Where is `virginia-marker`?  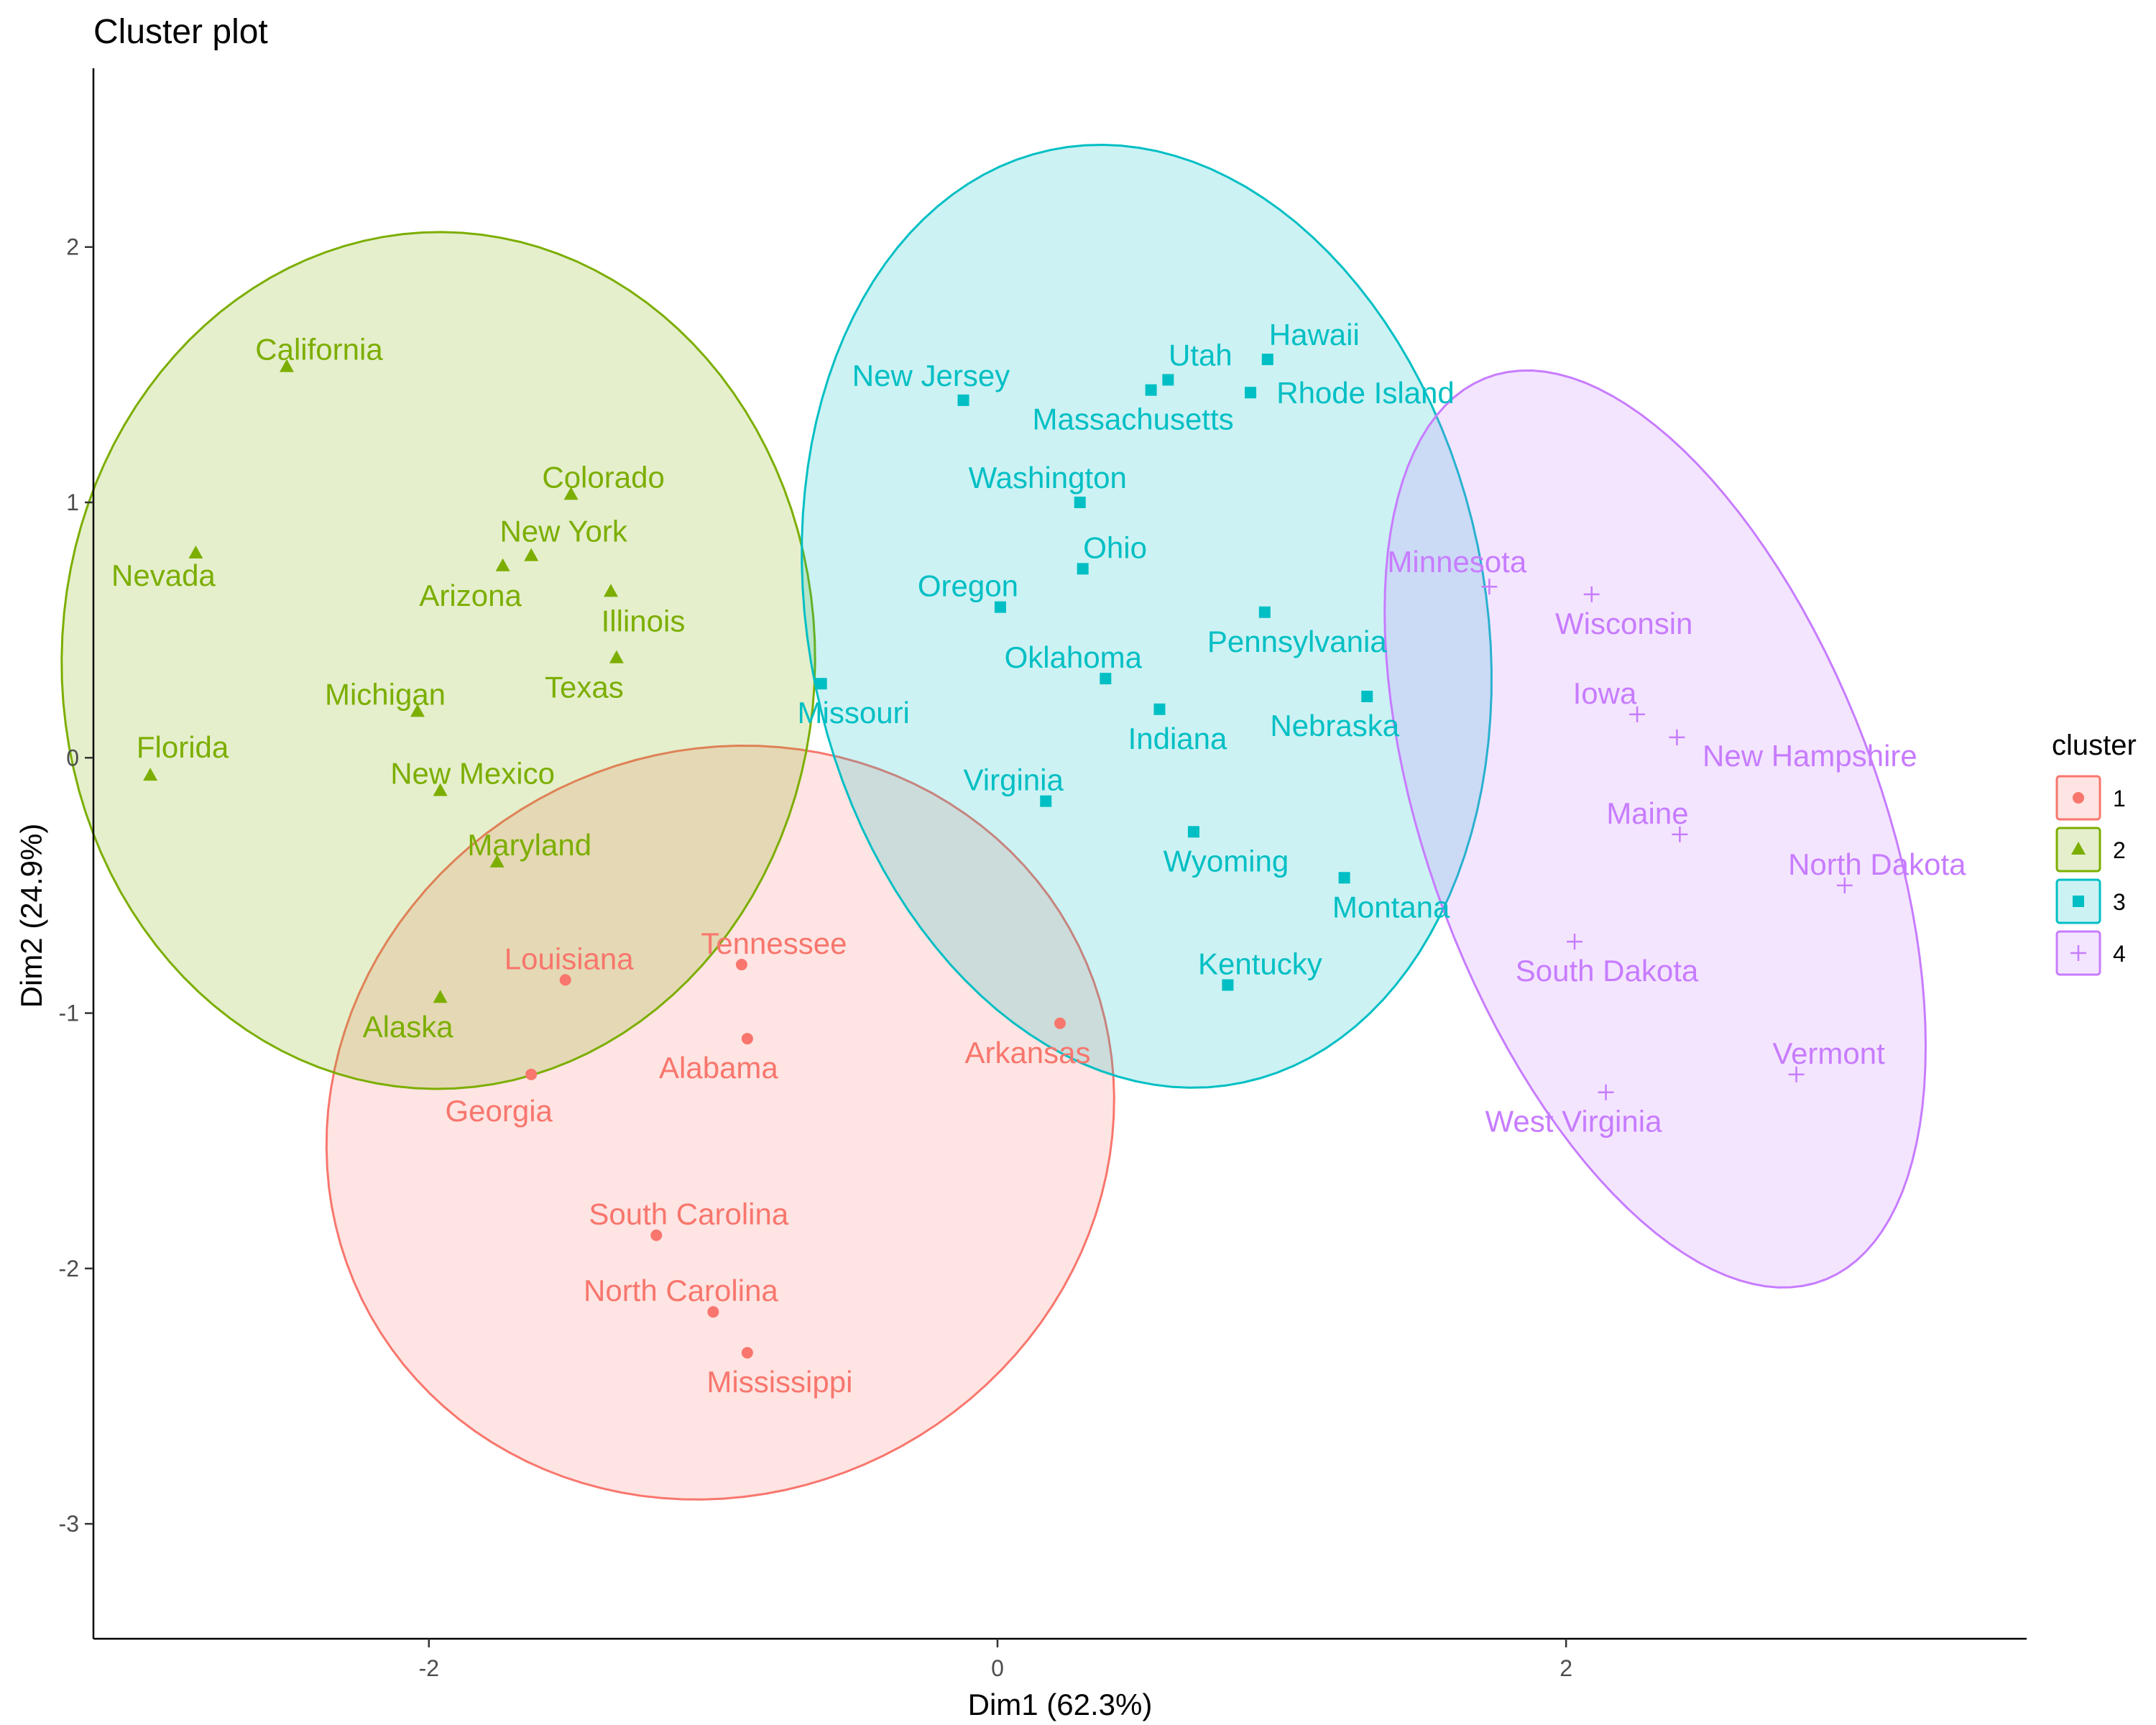 virginia-marker is located at coordinates (1046, 801).